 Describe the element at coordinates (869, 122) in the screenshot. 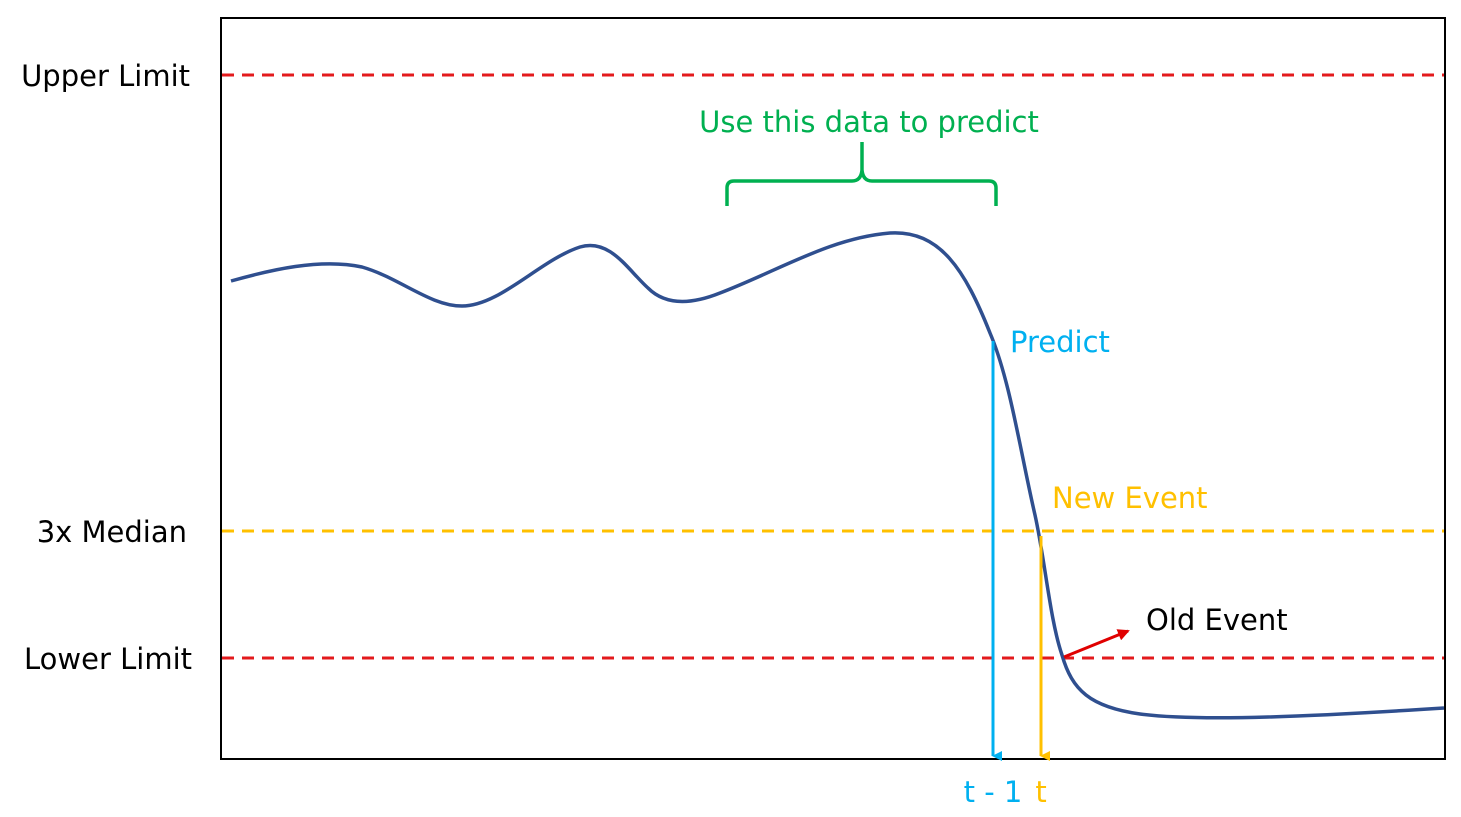

I see `data-window-label: Use this data to predict` at that location.